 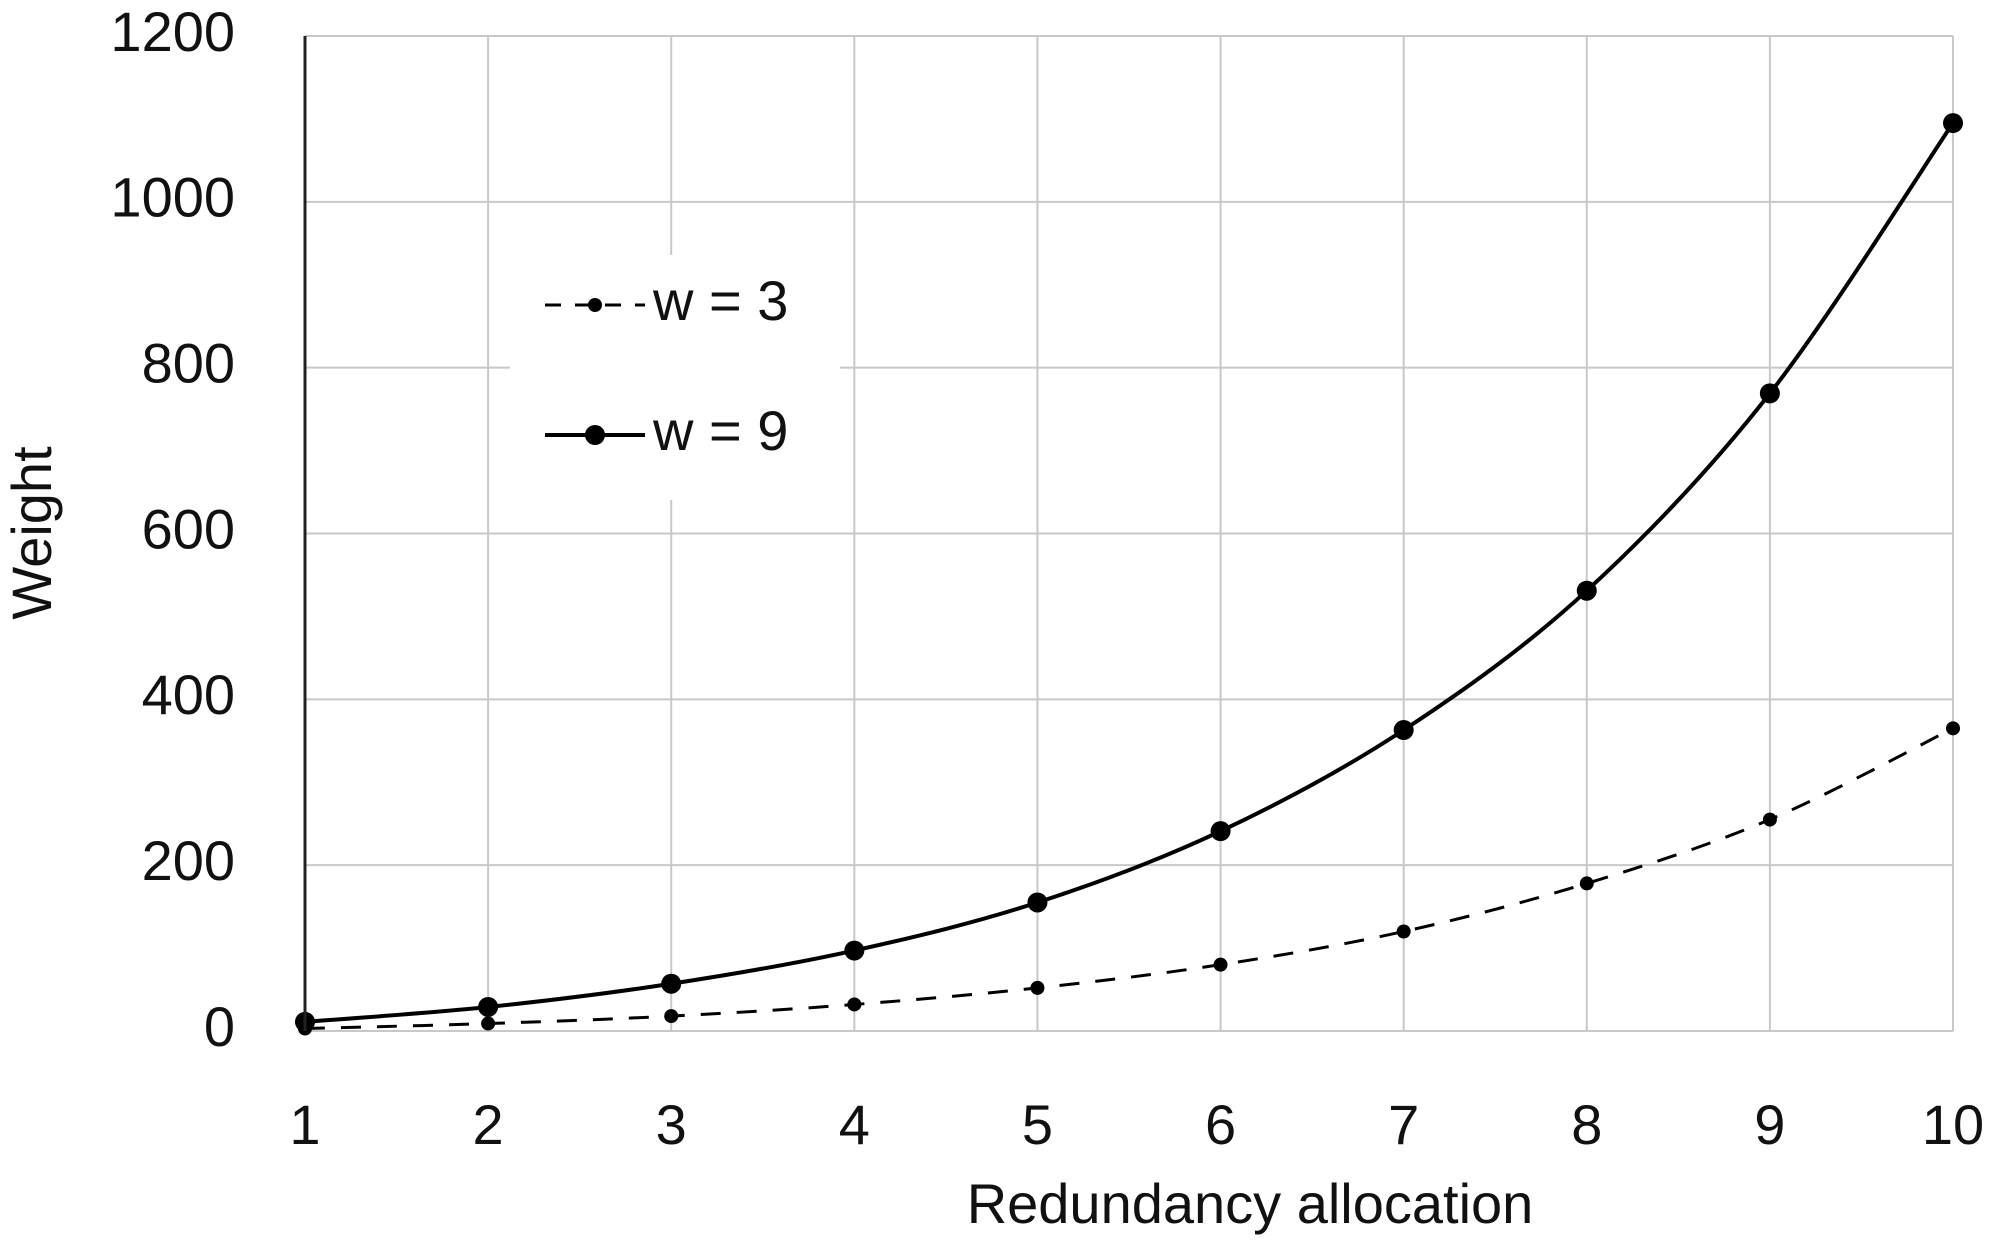 I want to click on y-tick-label: 800, so click(x=188, y=362).